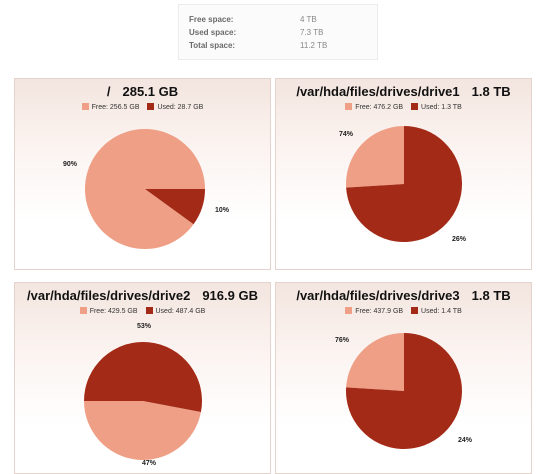 The image size is (550, 474). Describe the element at coordinates (109, 295) in the screenshot. I see `panel-title-path: /var/hda/files/drives/drive2` at that location.